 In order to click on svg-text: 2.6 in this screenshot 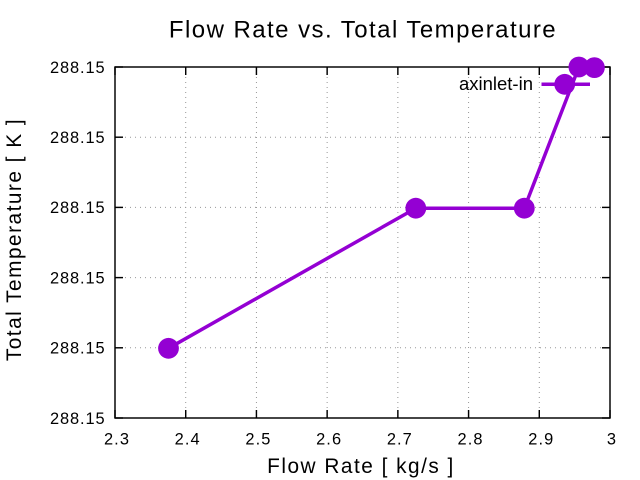, I will do `click(329, 439)`.